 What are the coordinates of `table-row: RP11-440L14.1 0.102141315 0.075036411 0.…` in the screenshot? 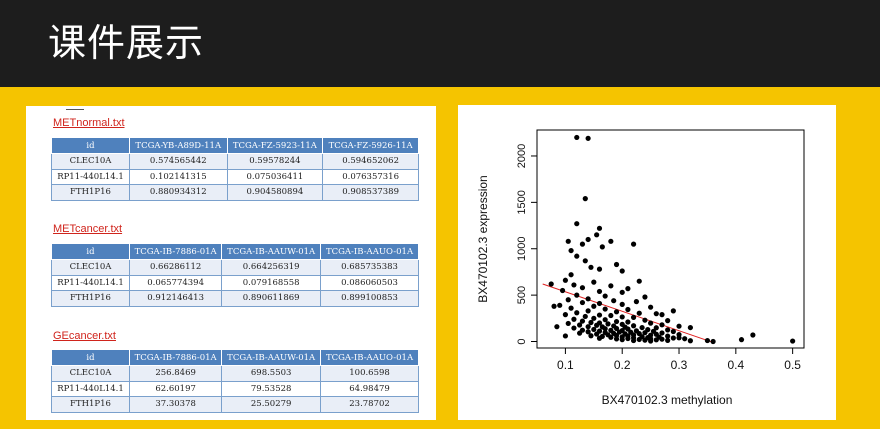 It's located at (235, 176).